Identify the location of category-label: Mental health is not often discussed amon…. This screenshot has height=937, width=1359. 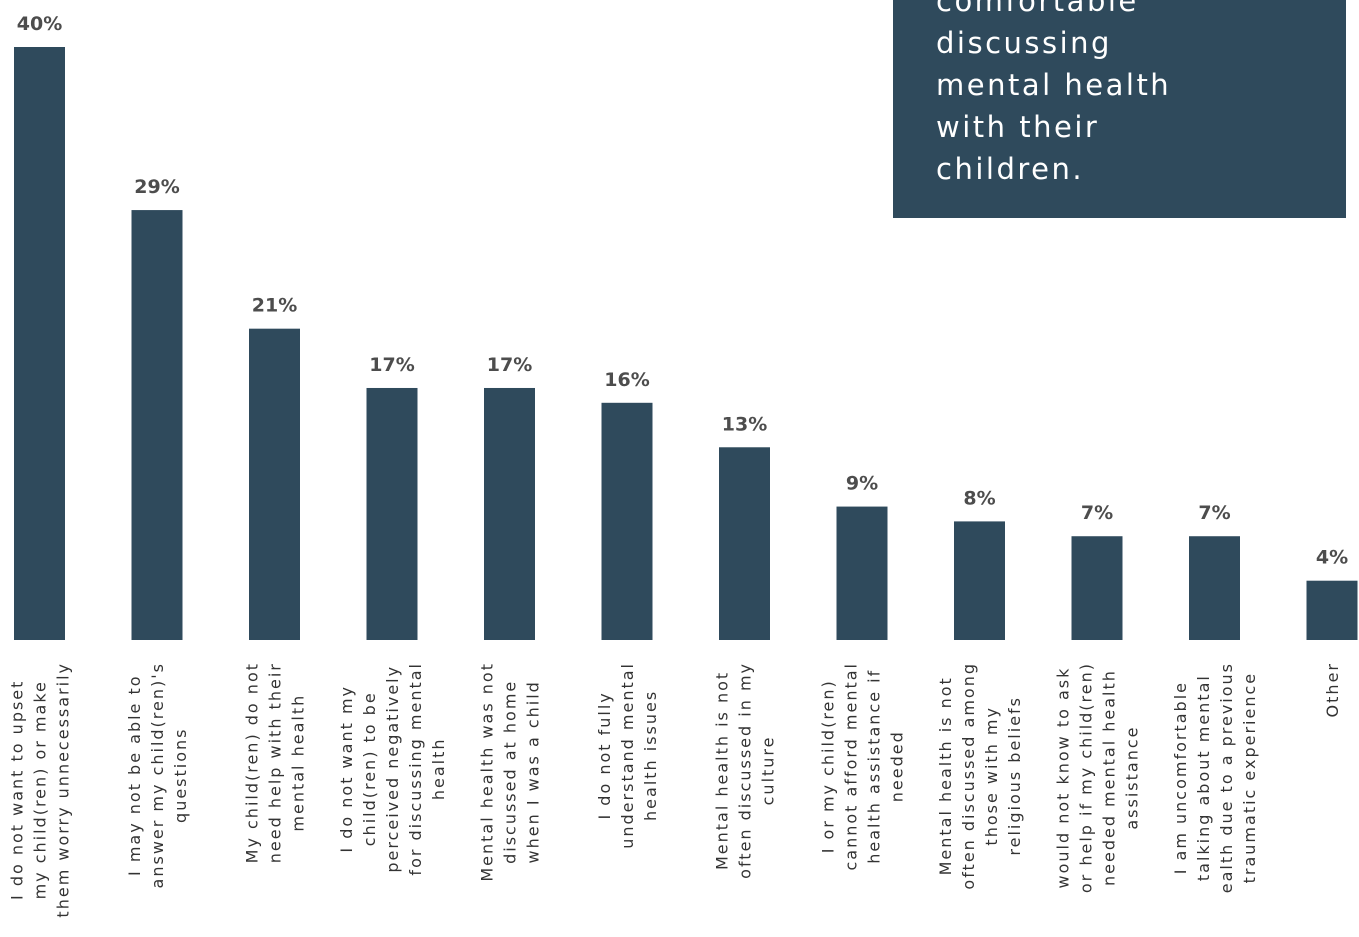
(980, 776).